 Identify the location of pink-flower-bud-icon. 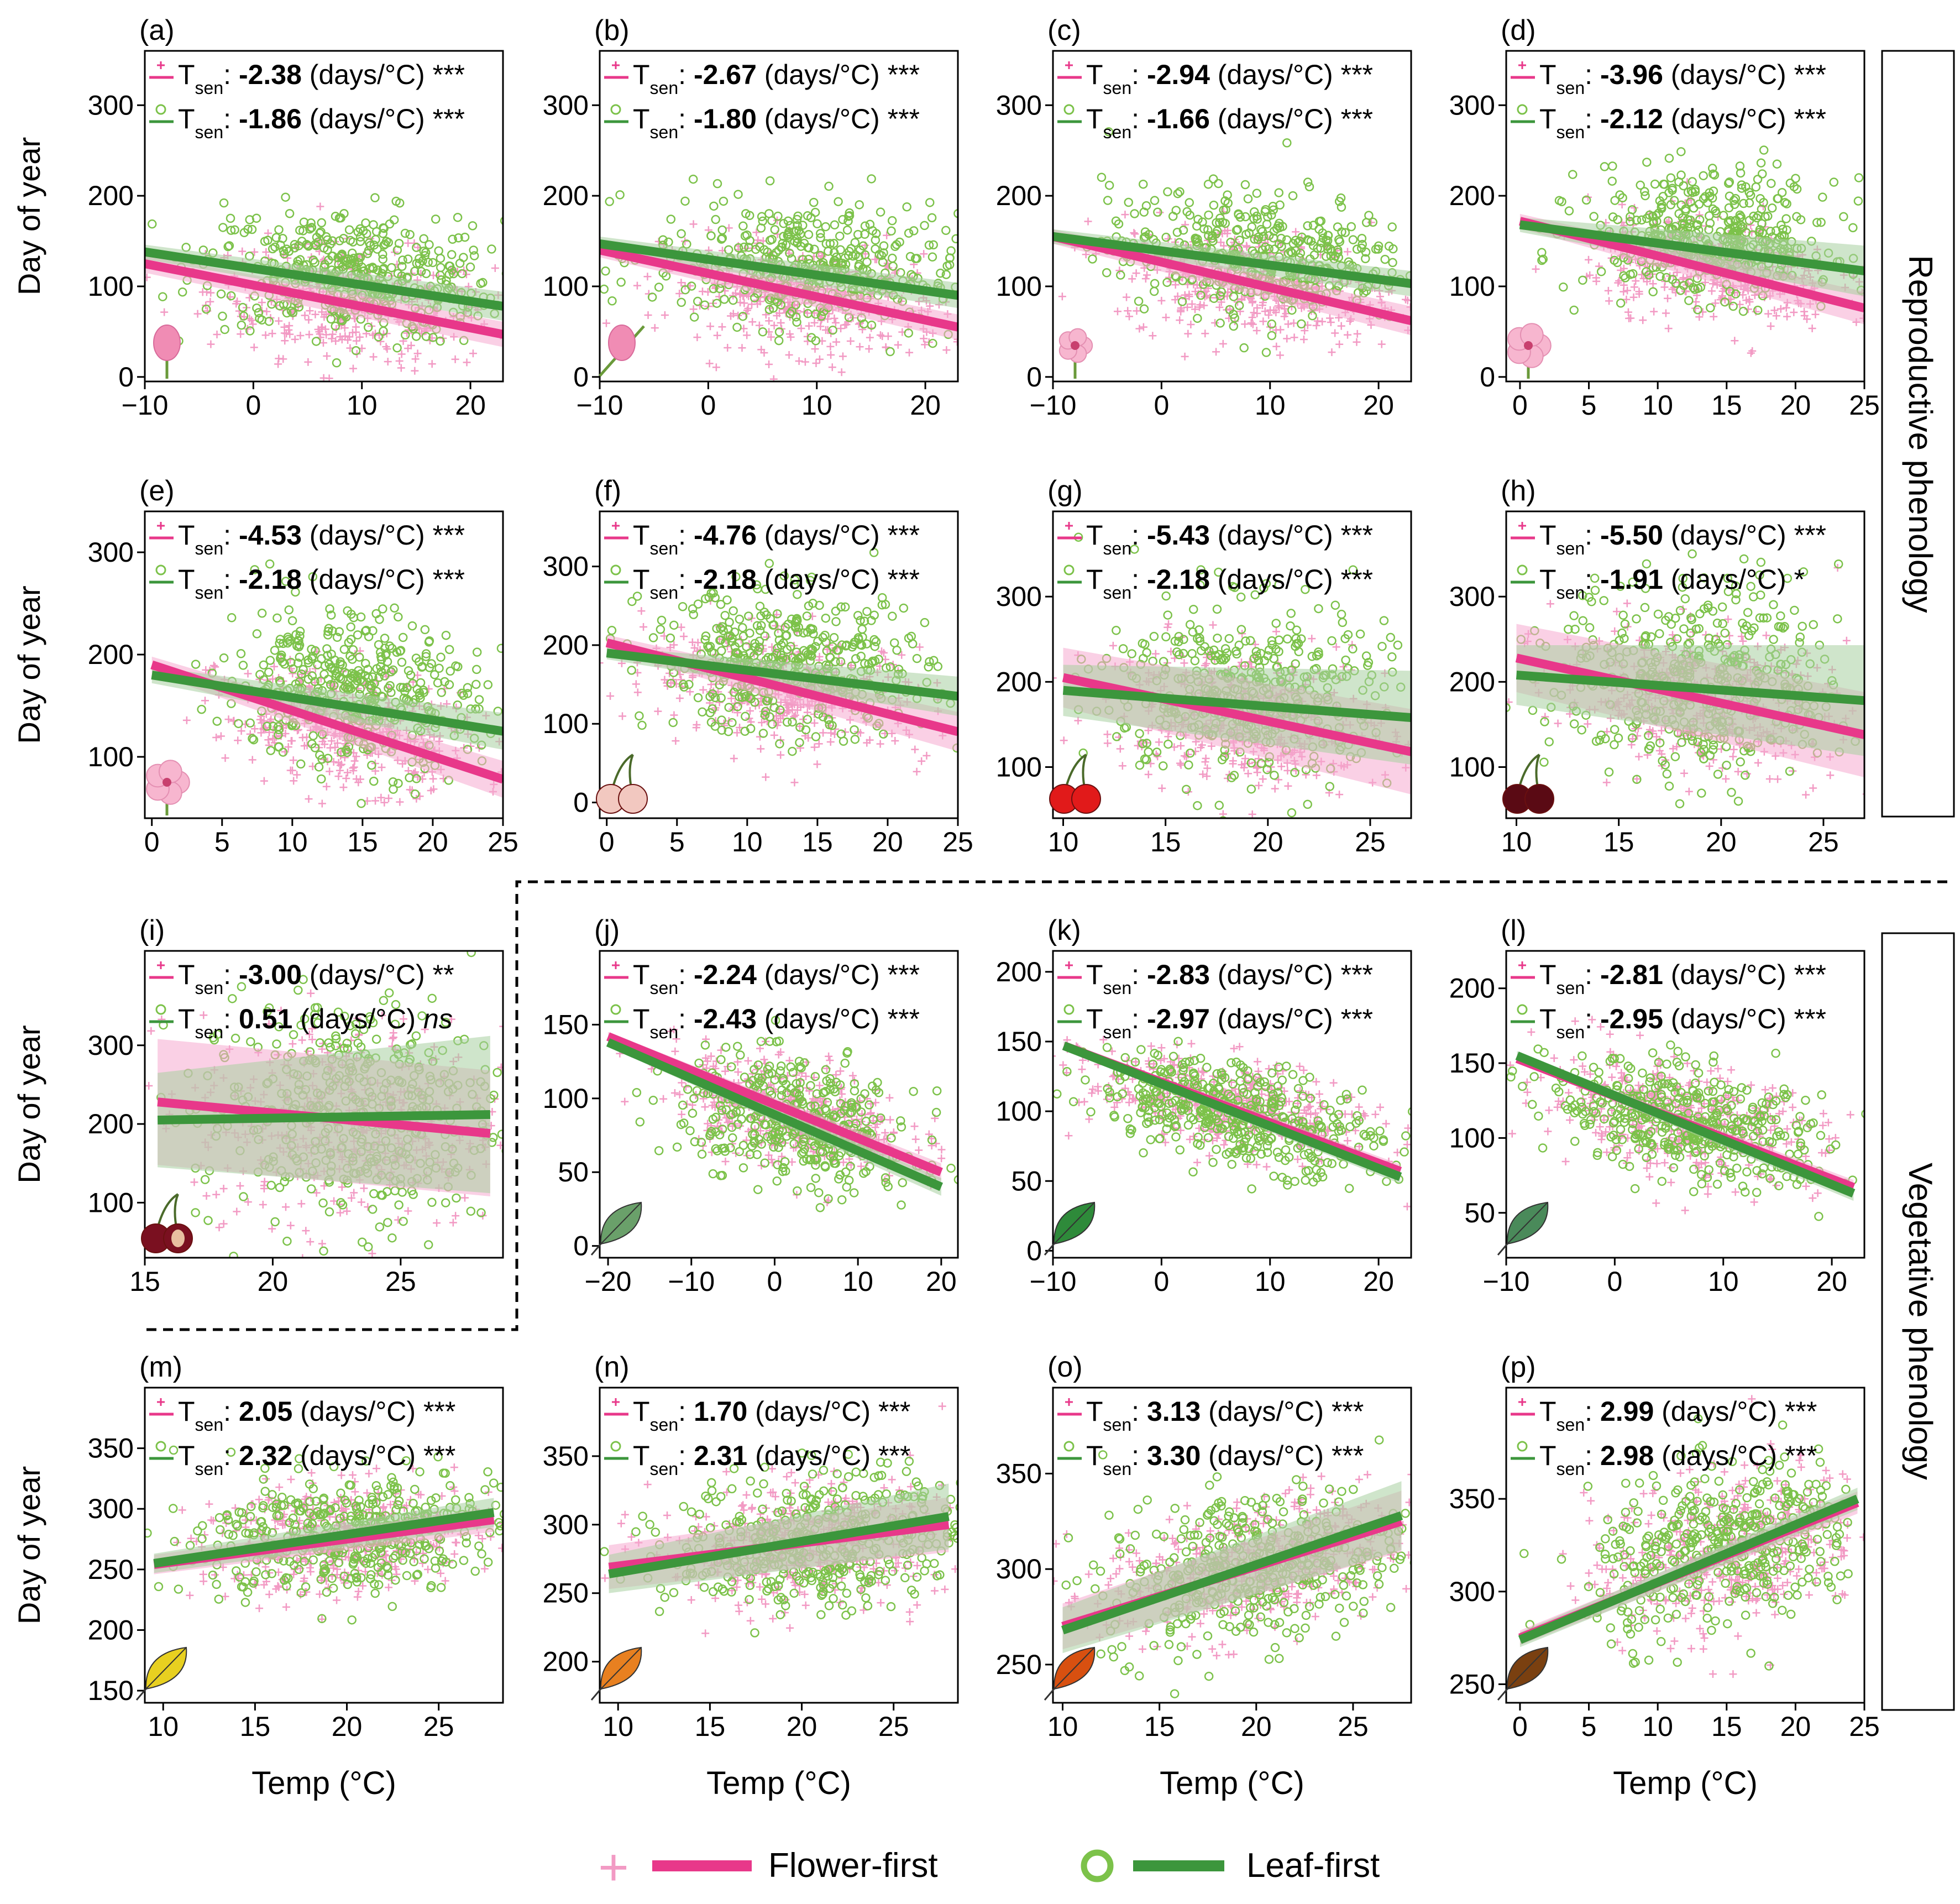
(167, 352).